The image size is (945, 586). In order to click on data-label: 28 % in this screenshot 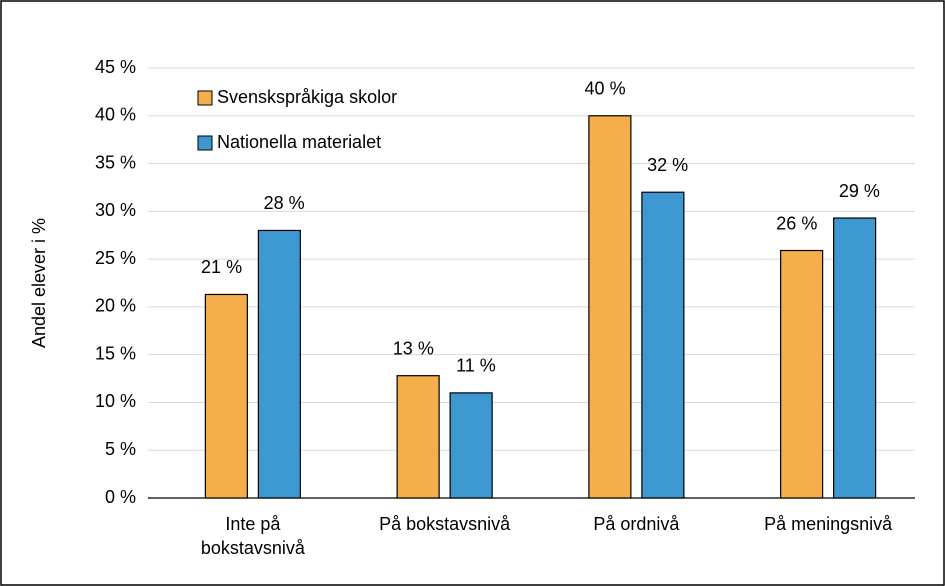, I will do `click(284, 203)`.